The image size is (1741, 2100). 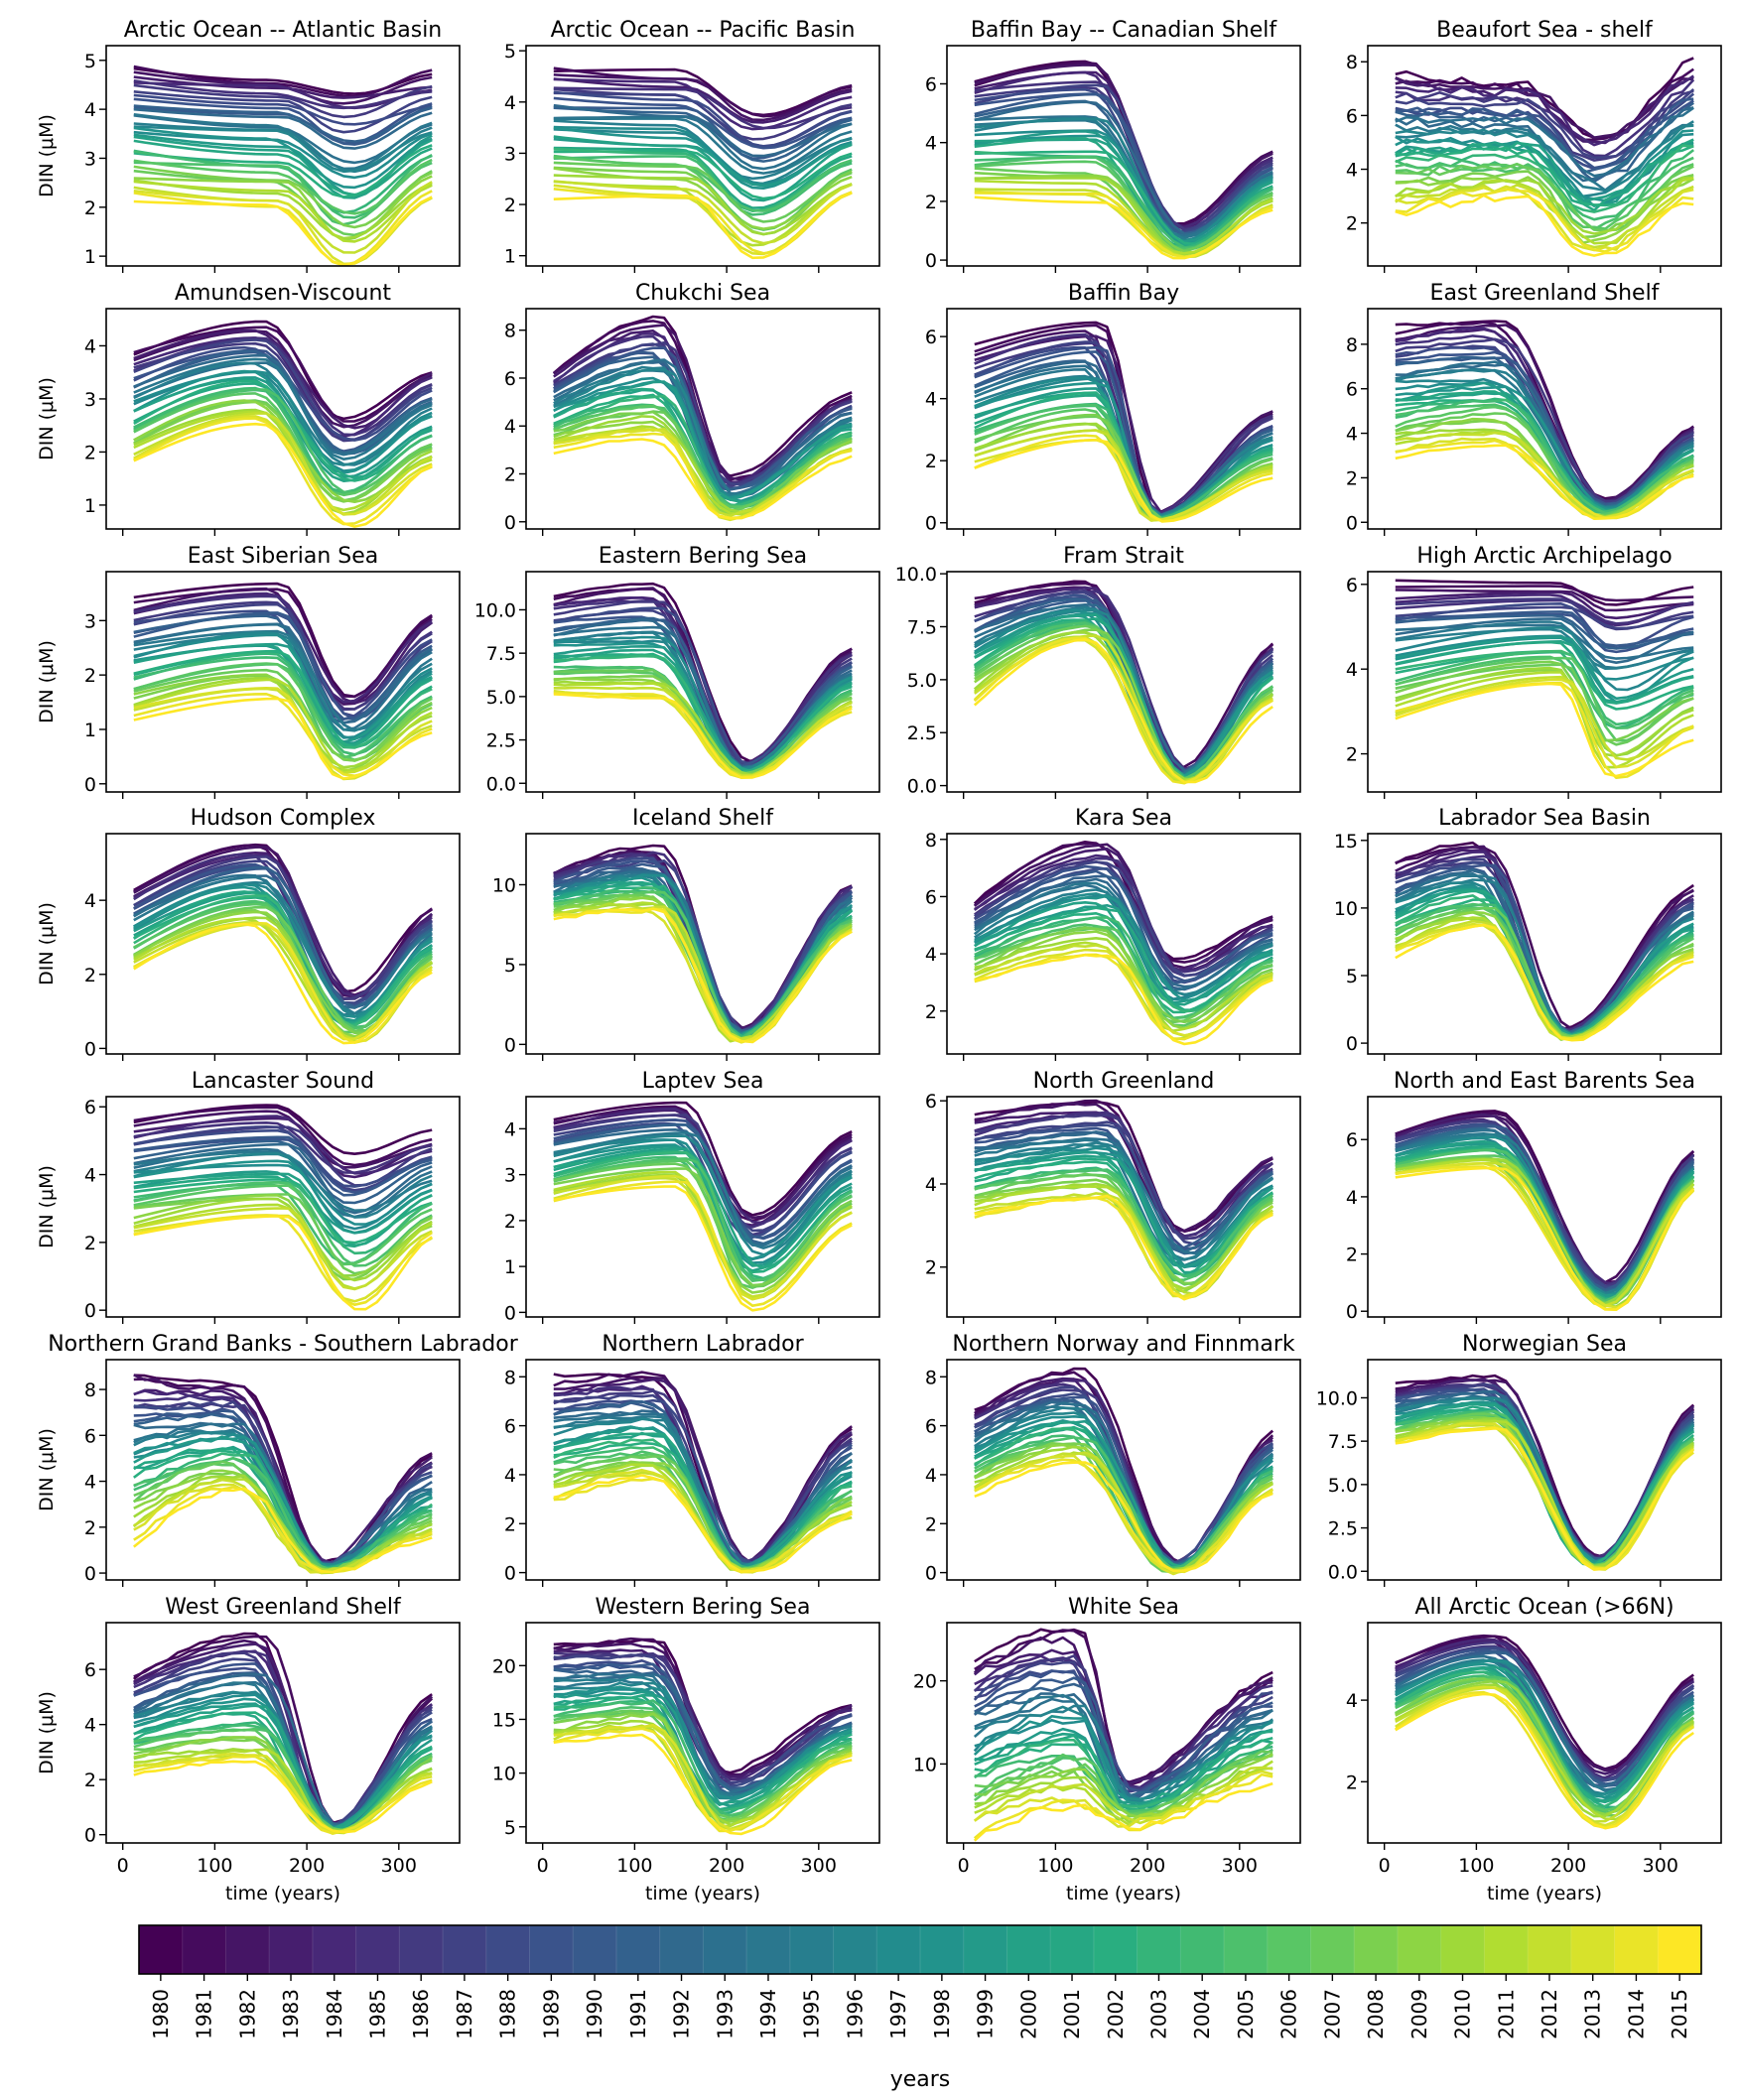 What do you see at coordinates (1113, 408) in the screenshot?
I see `panel: Baffin Bay 0 2 4 6` at bounding box center [1113, 408].